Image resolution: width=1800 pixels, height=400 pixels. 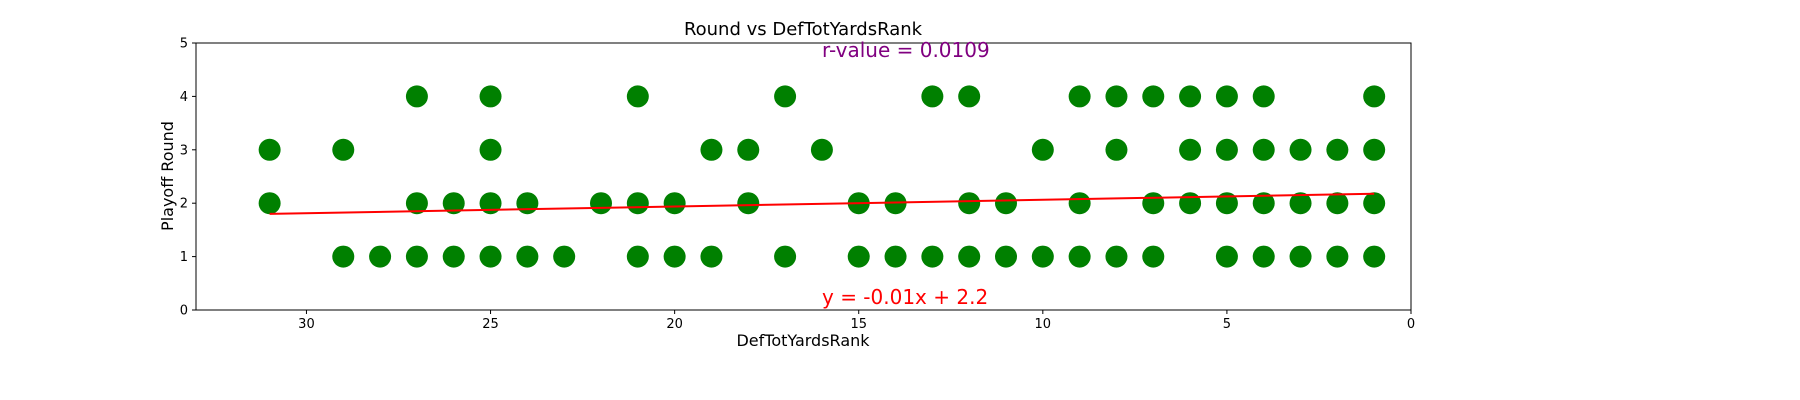 I want to click on x-tick-label: 25, so click(x=490, y=324).